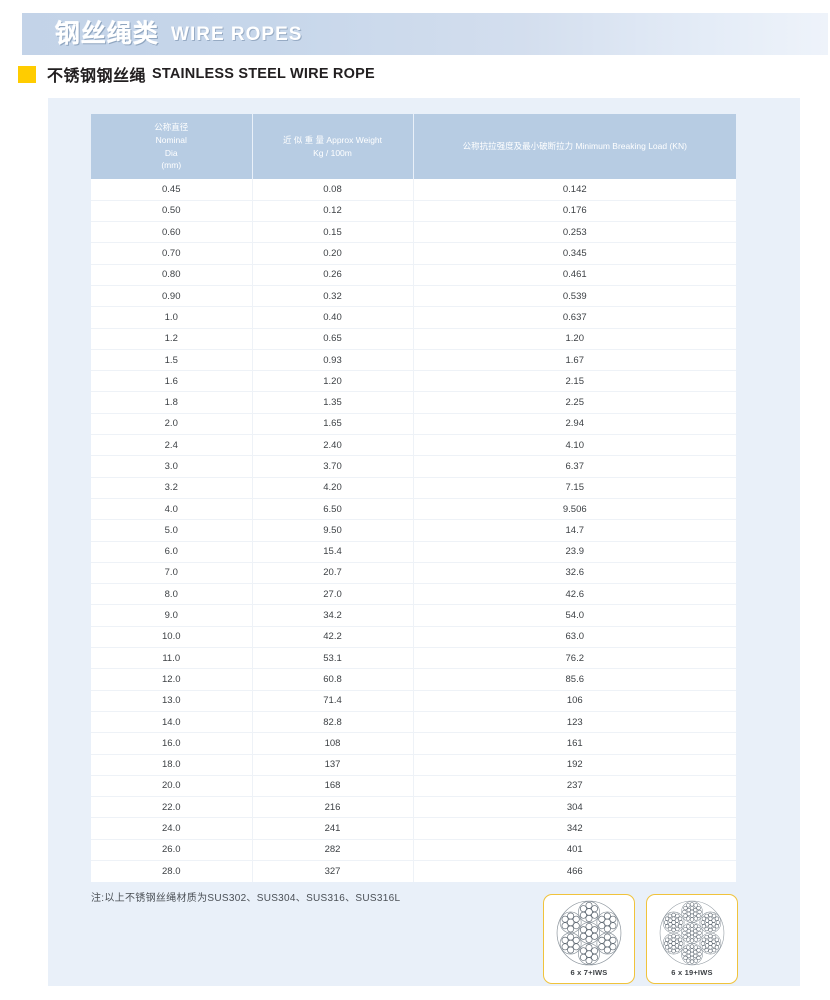 The image size is (830, 1000). What do you see at coordinates (574, 466) in the screenshot?
I see `cell-load: 6.37` at bounding box center [574, 466].